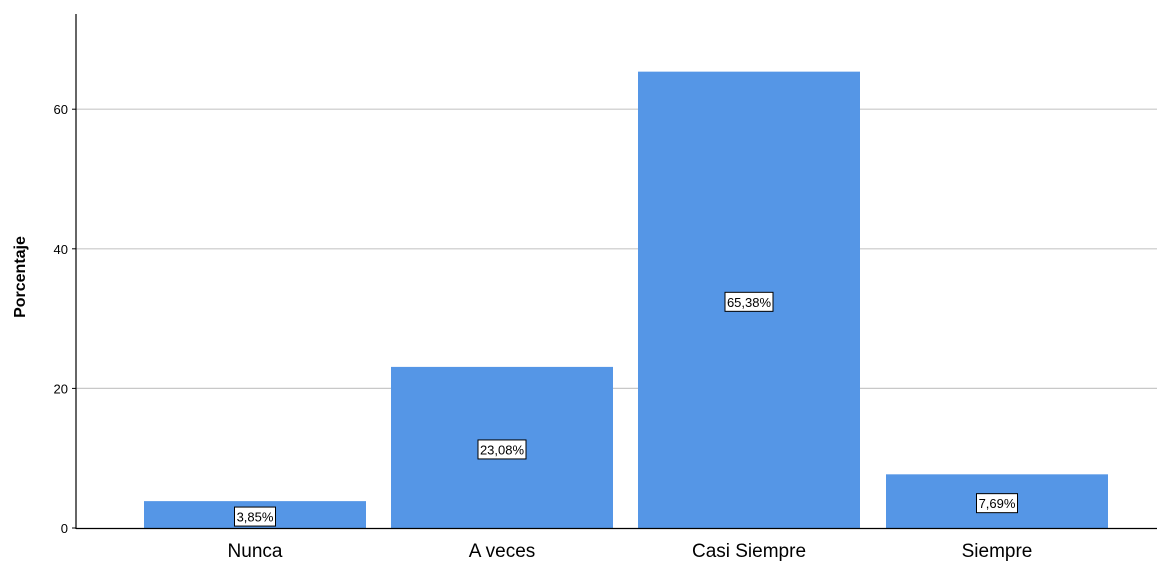 The width and height of the screenshot is (1169, 562). I want to click on data-label-casi-siempre: 65,38%, so click(749, 302).